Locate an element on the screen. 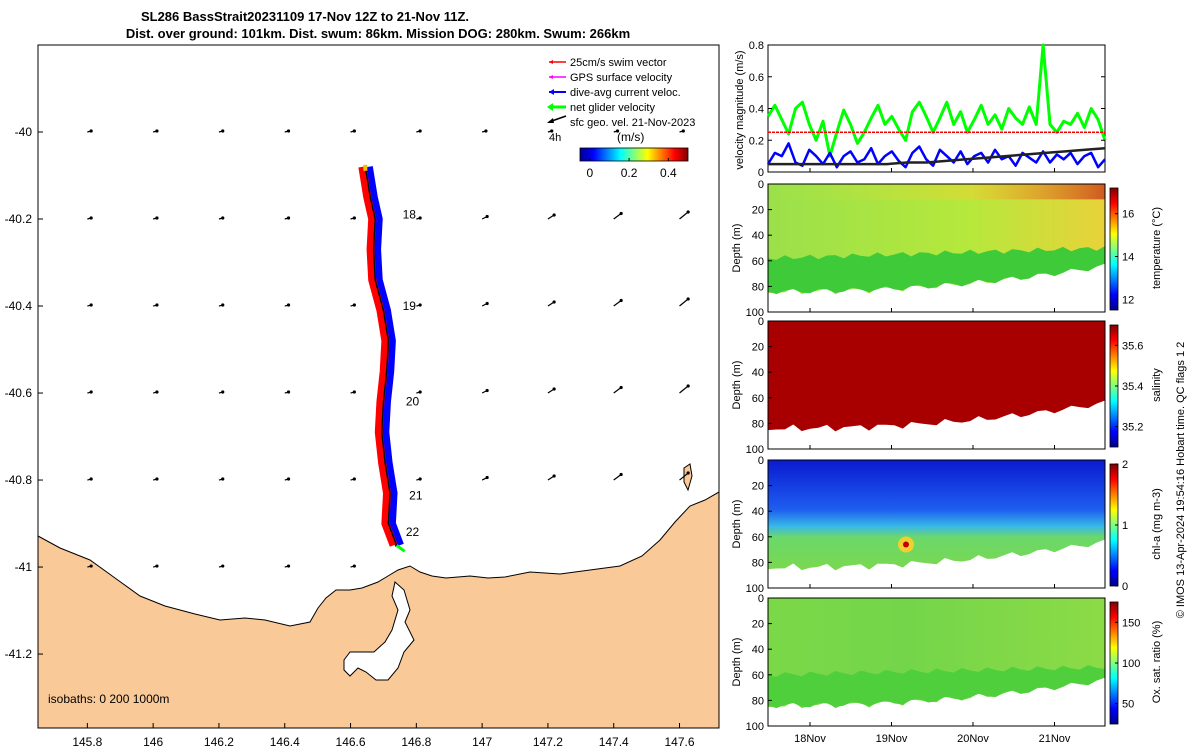  legend-swim-vector-label: 25cm/s swim vector is located at coordinates (618, 63).